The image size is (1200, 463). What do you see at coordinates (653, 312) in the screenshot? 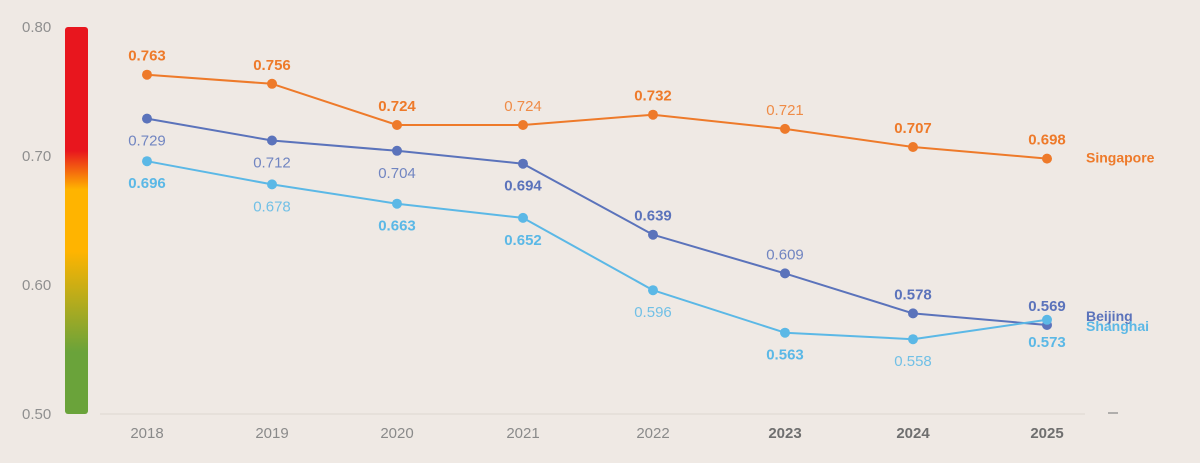
I see `data-label: 0.596` at bounding box center [653, 312].